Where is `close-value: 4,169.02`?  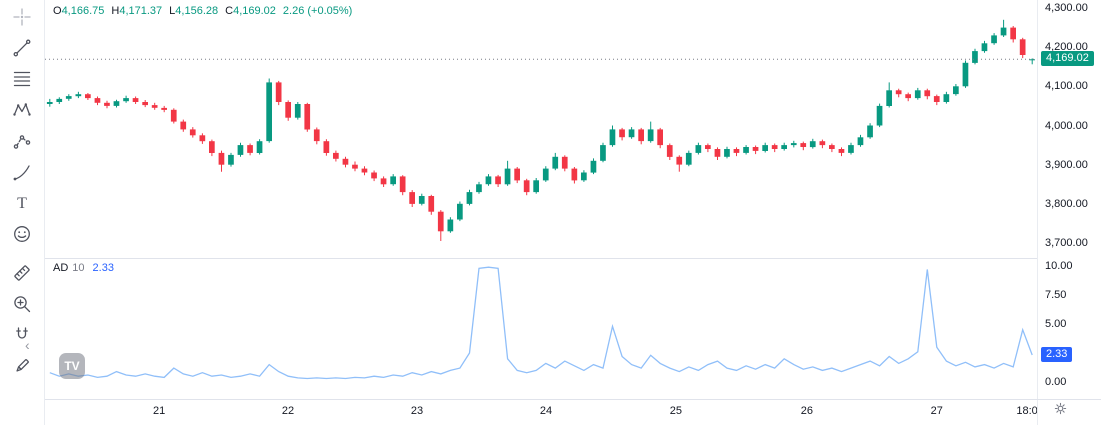 close-value: 4,169.02 is located at coordinates (254, 11).